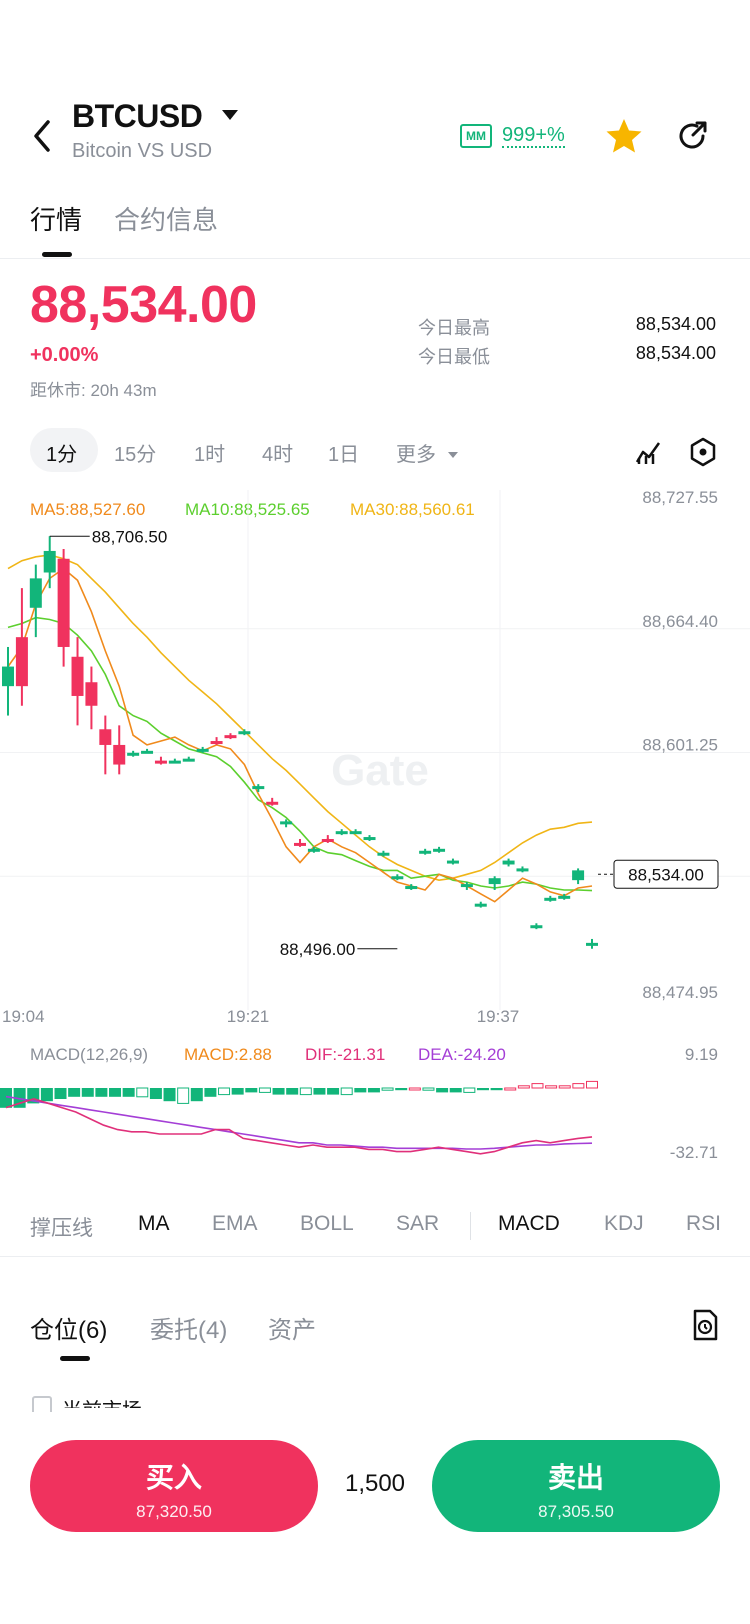  I want to click on share-icon, so click(692, 136).